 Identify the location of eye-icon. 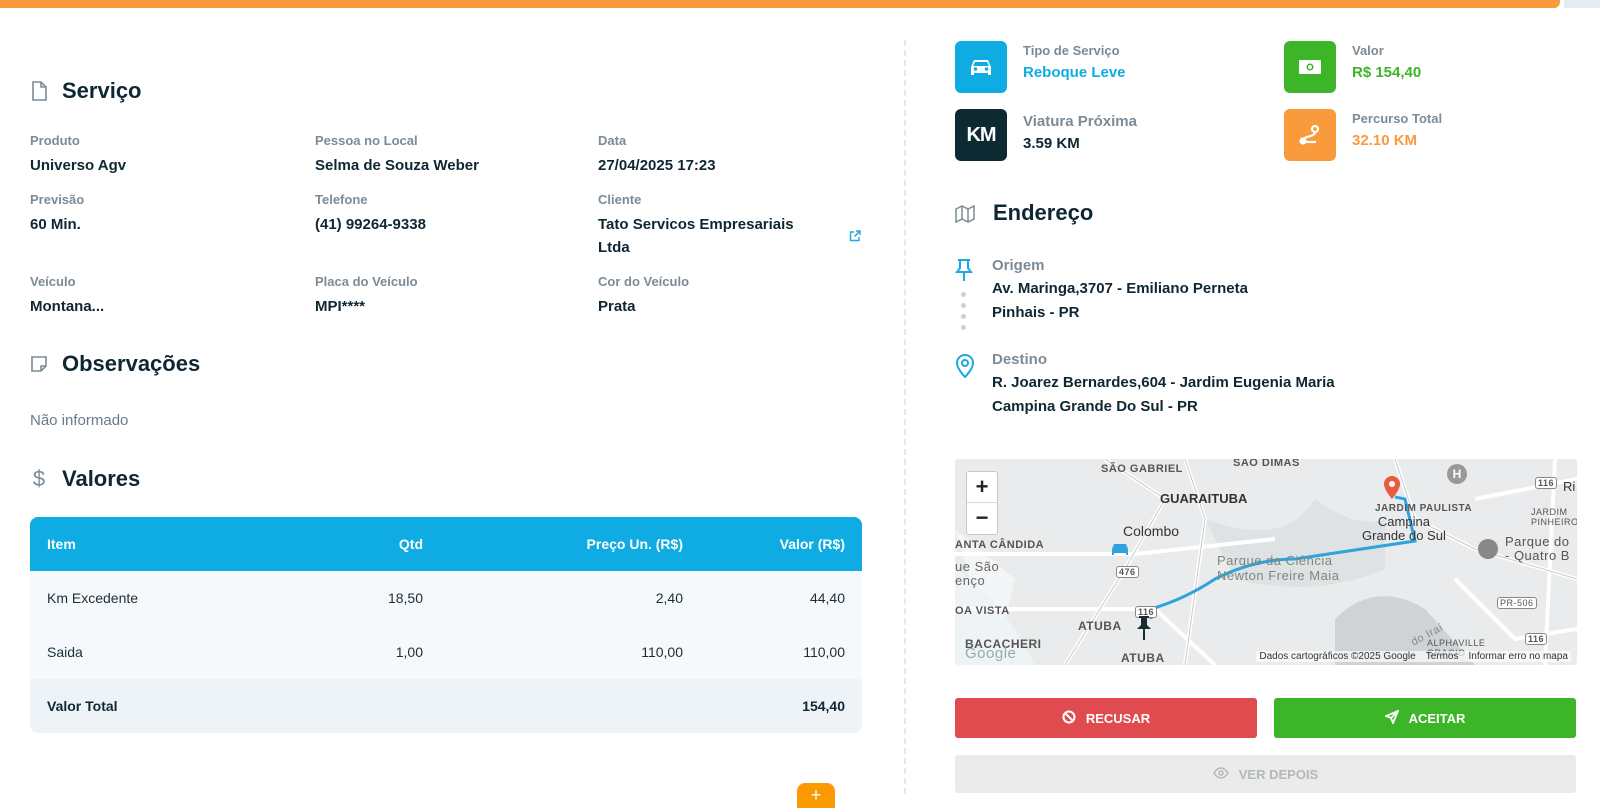
(1220, 774).